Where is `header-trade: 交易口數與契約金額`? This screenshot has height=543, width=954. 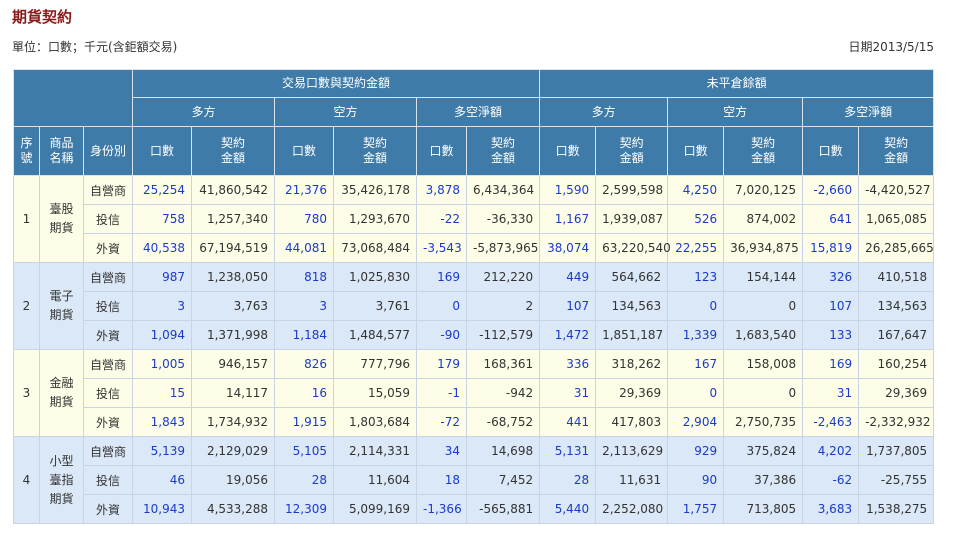
header-trade: 交易口數與契約金額 is located at coordinates (336, 83).